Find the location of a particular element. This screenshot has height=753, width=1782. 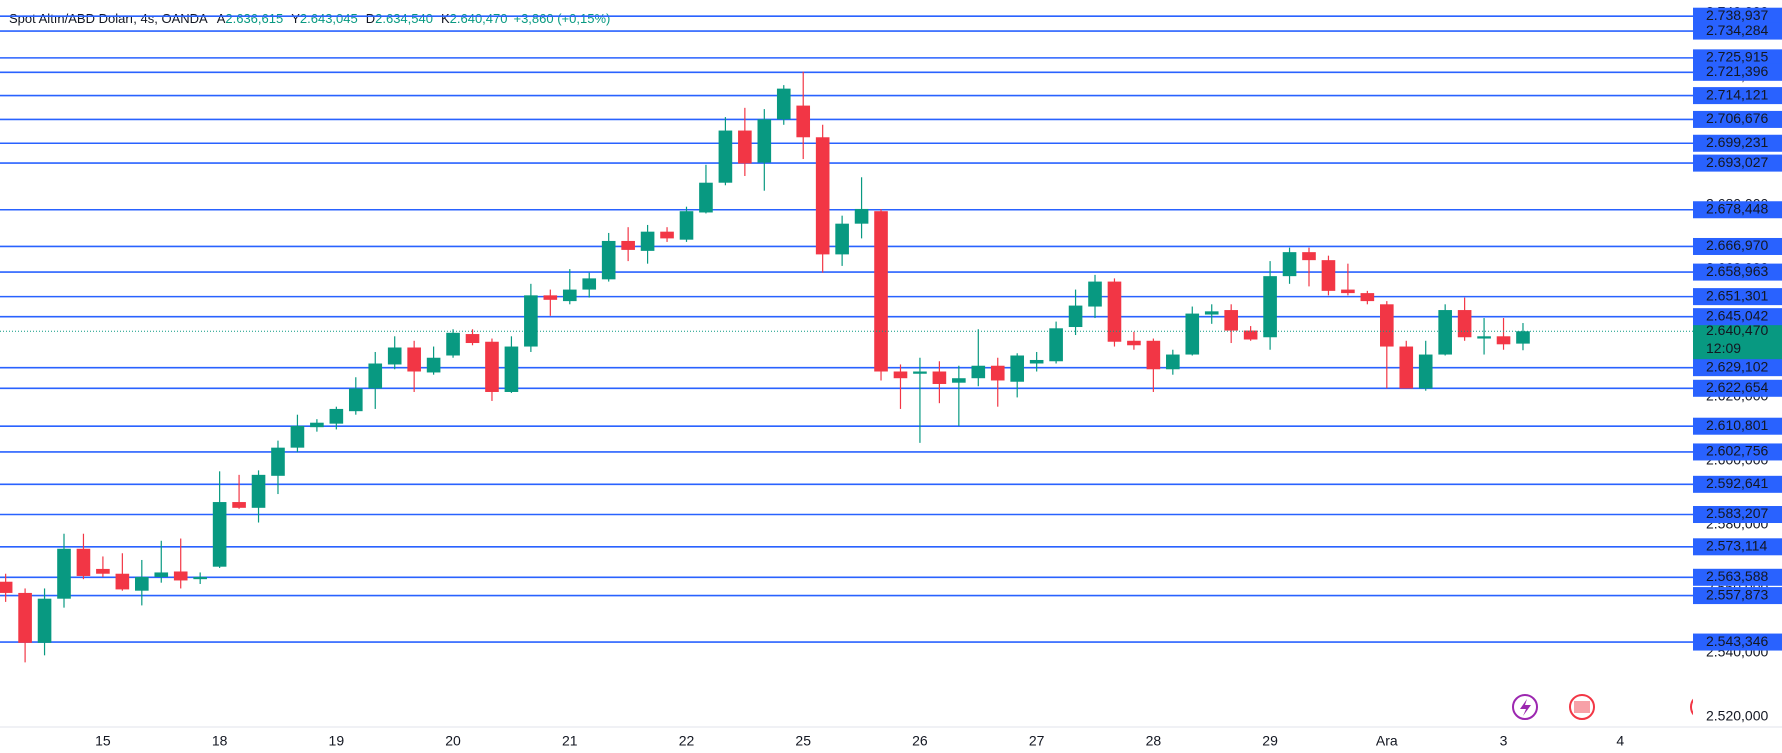

ohlc-value: 2.640,470 is located at coordinates (479, 18).